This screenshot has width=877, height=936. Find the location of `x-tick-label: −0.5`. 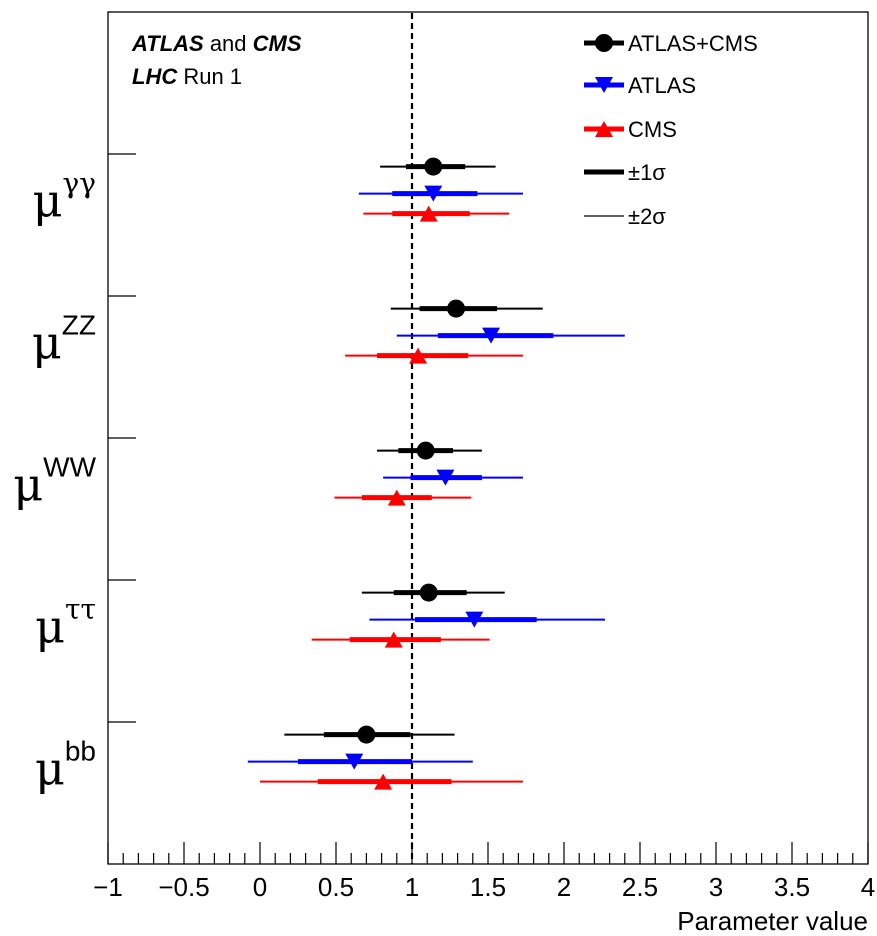

x-tick-label: −0.5 is located at coordinates (183, 887).